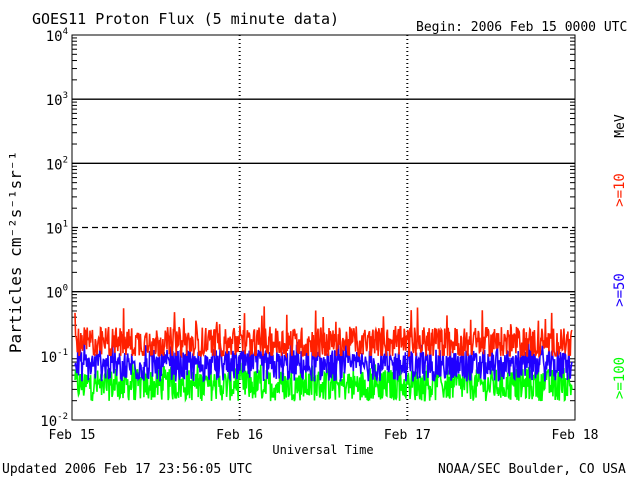  What do you see at coordinates (620, 126) in the screenshot?
I see `legend-unit: MeV` at bounding box center [620, 126].